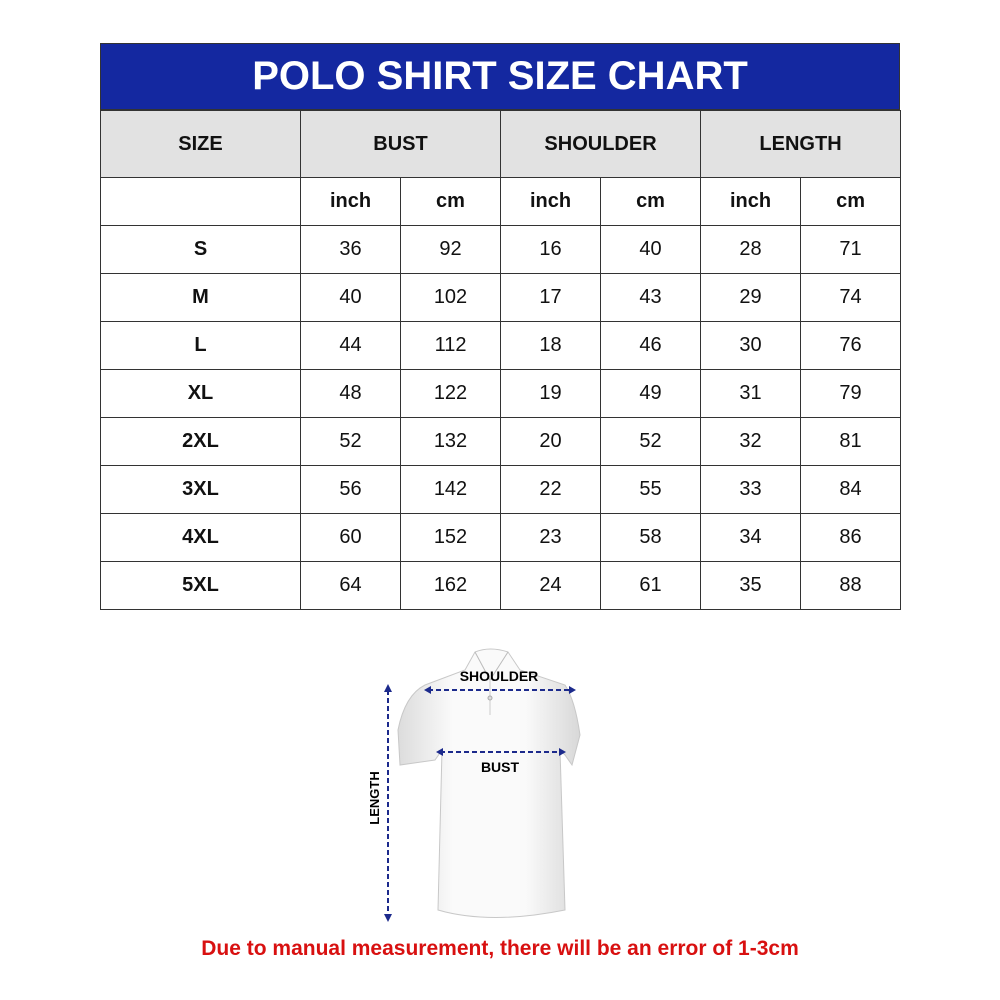 The image size is (1000, 1000). I want to click on header-row: SIZE BUST SHOULDER LENGTH, so click(501, 144).